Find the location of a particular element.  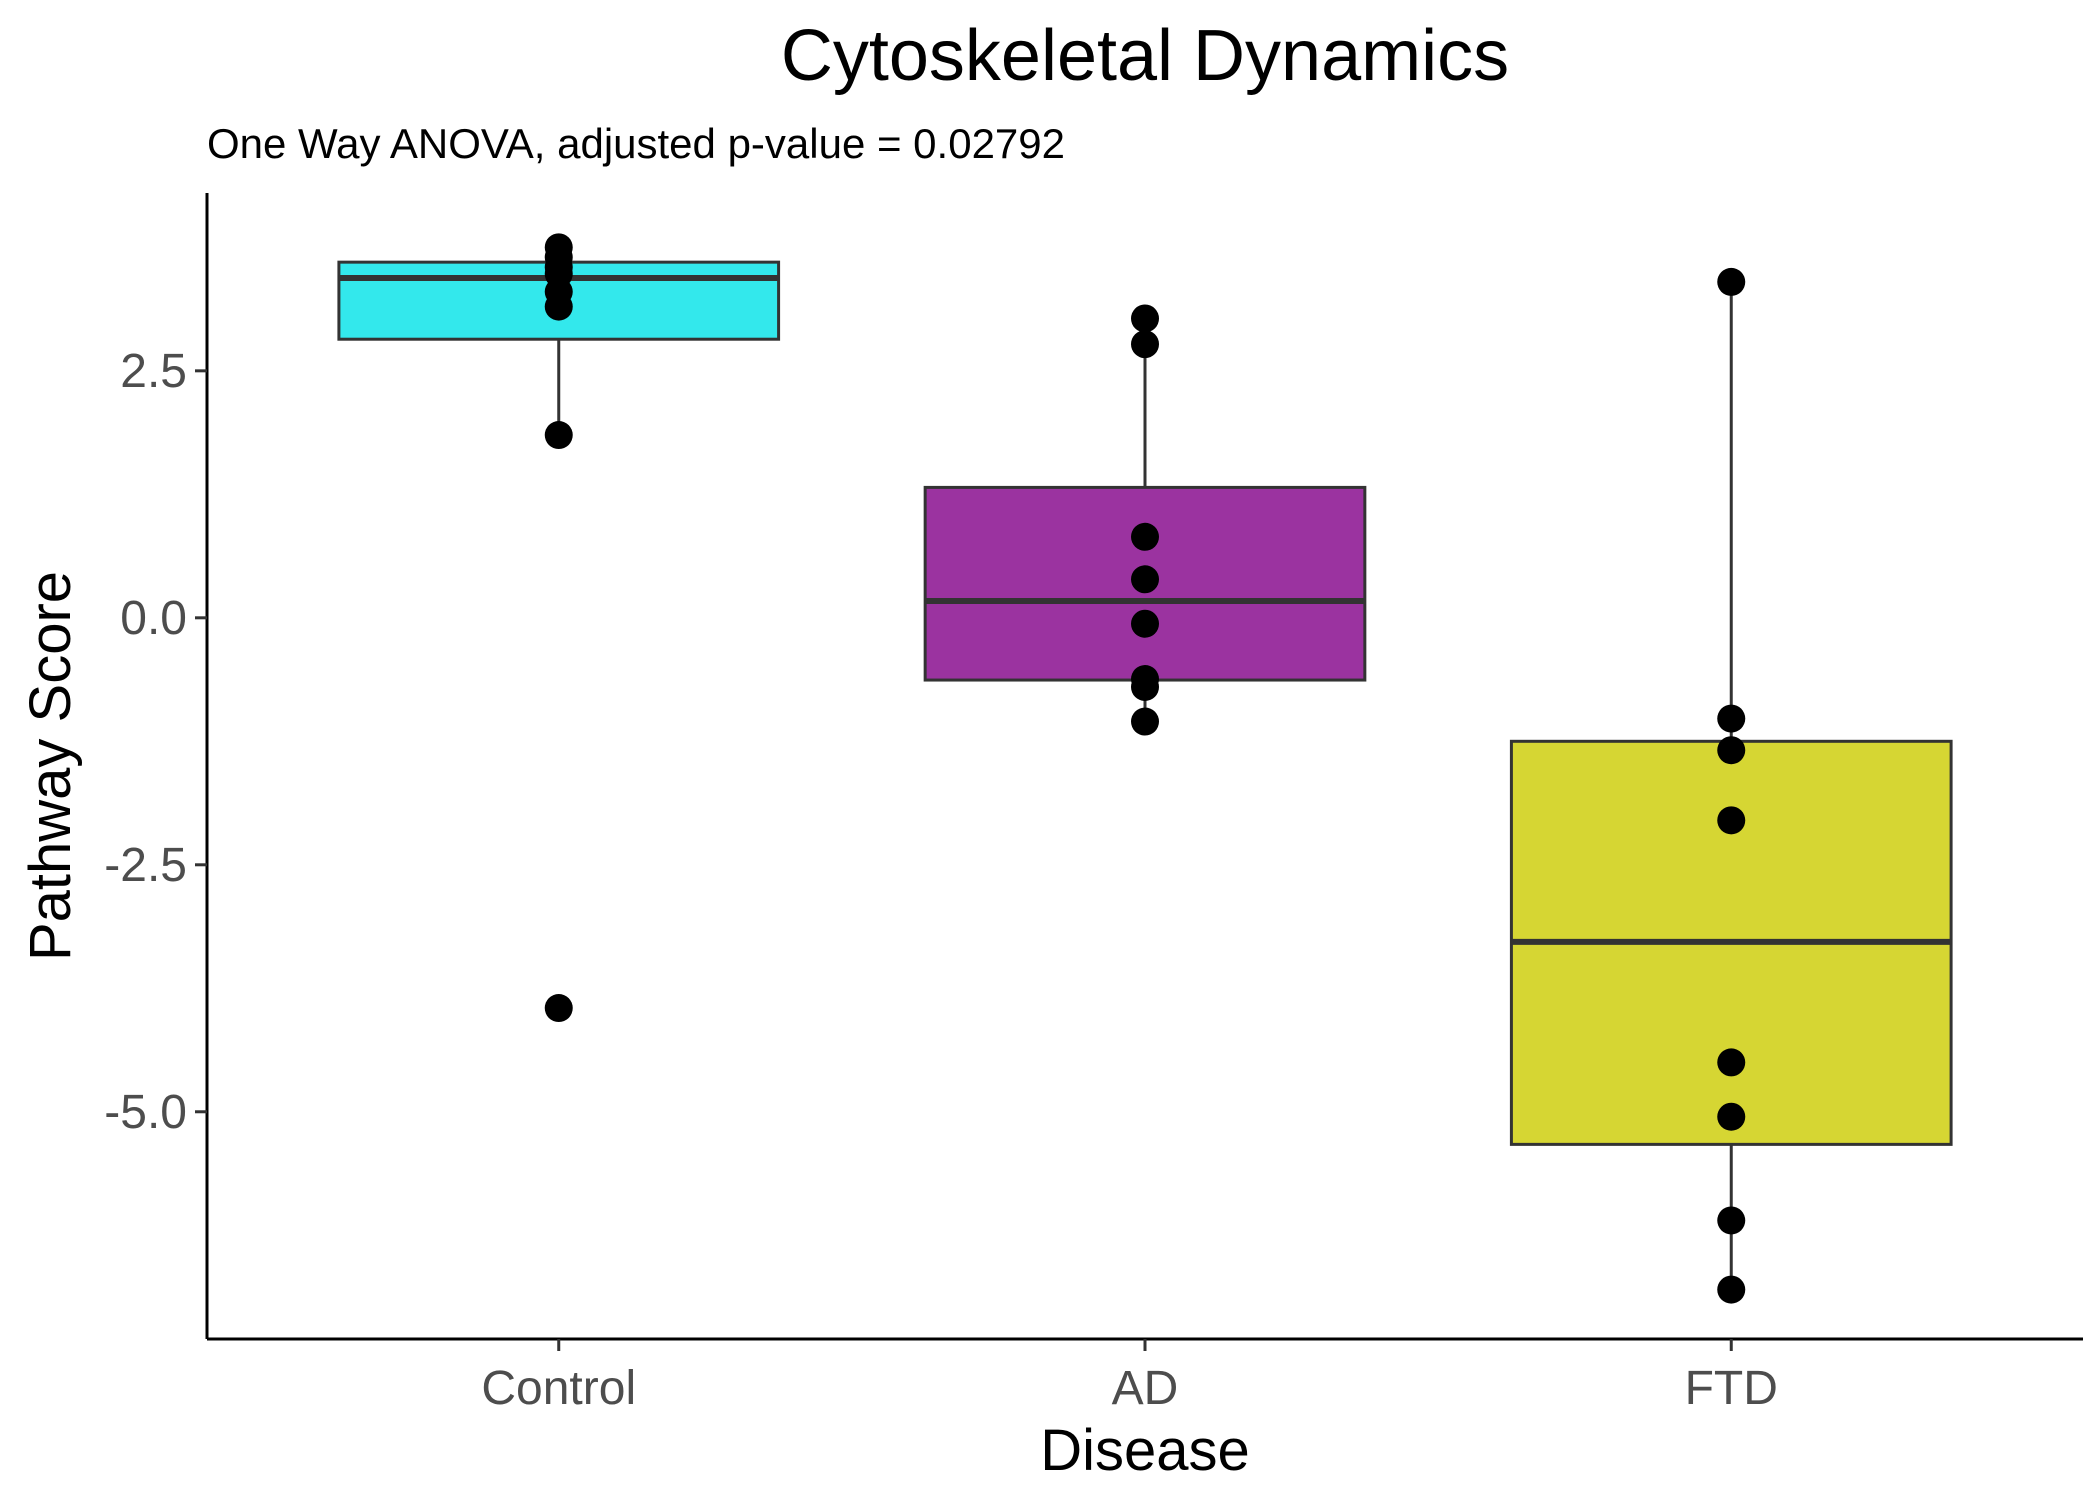

y-axis-ticks: -5.0 -2.5 0.0 2.5 is located at coordinates (155, 742).